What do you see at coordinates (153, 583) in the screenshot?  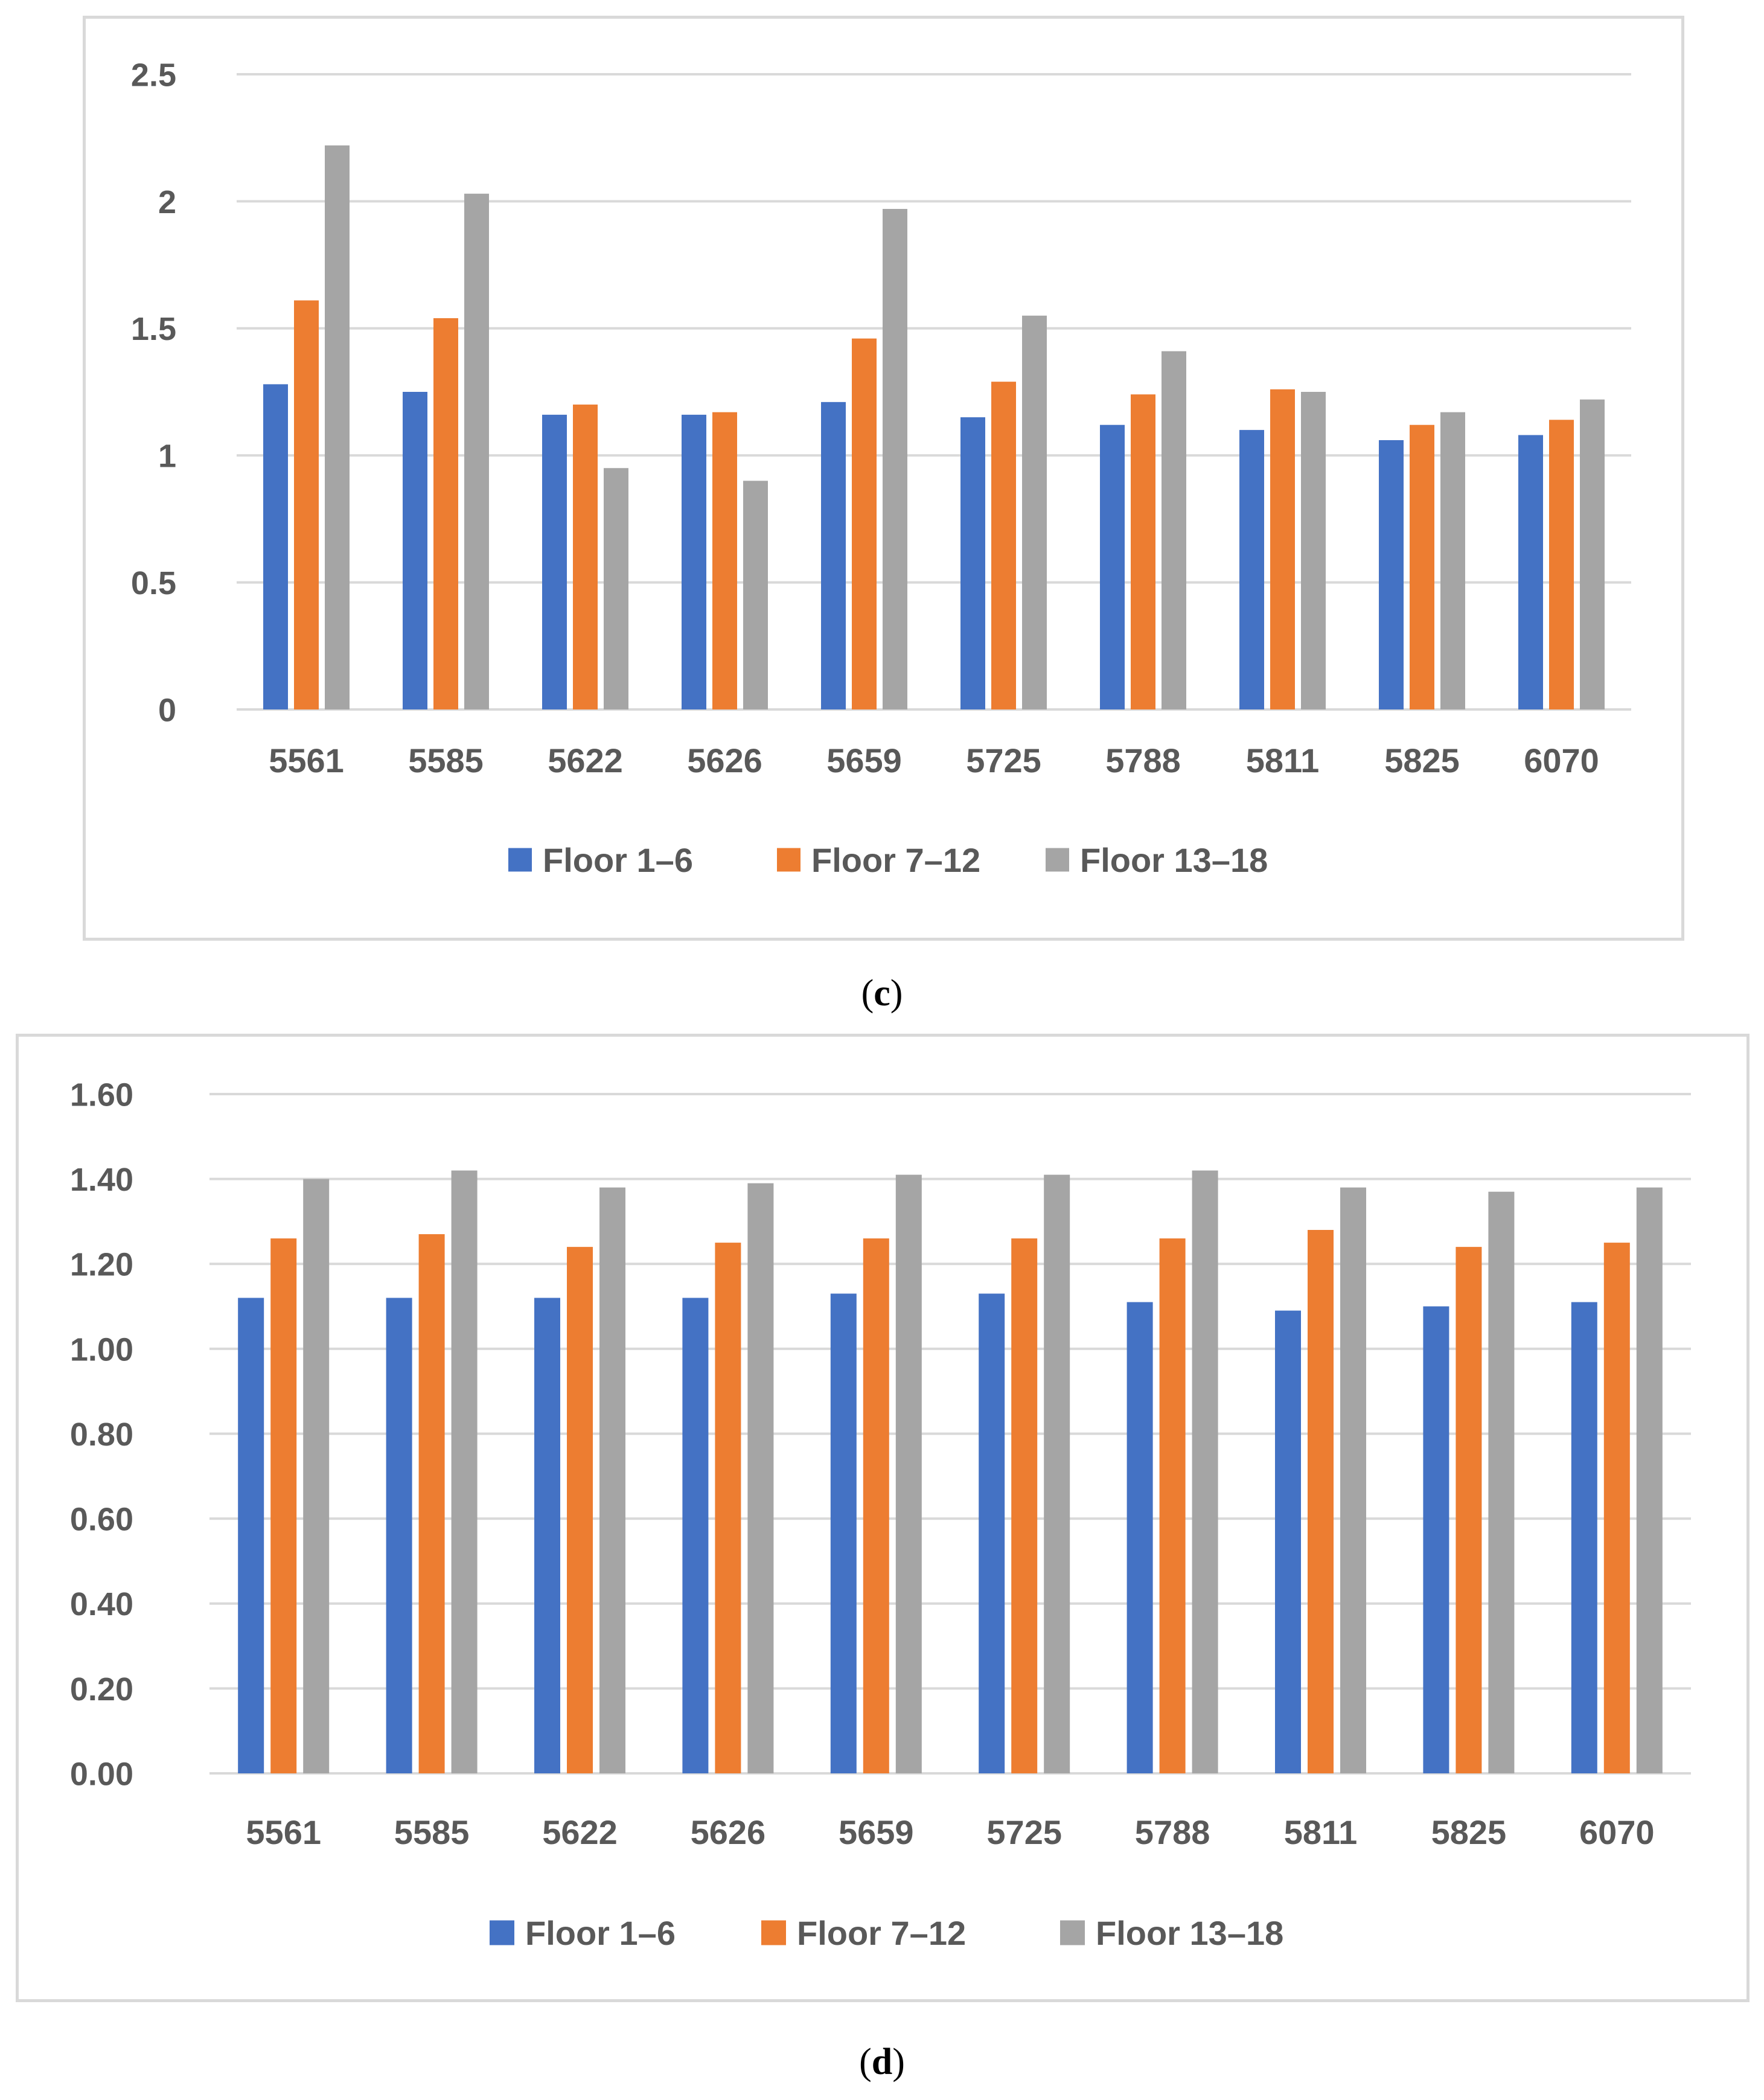 I see `y-tick-label: 0.5` at bounding box center [153, 583].